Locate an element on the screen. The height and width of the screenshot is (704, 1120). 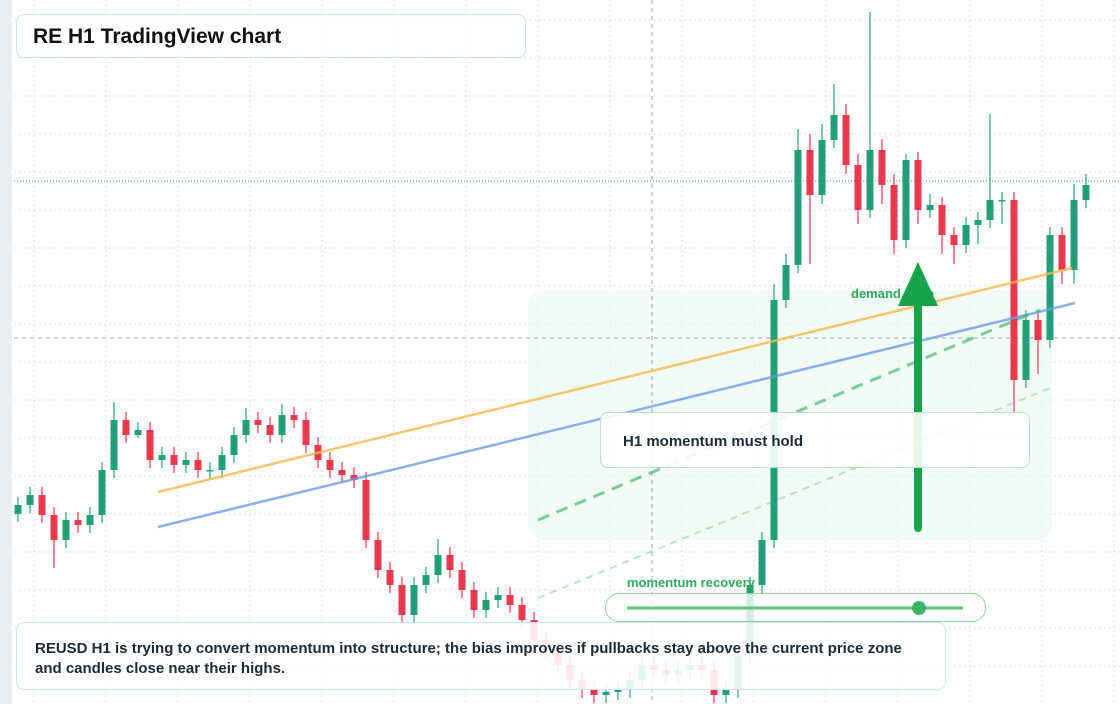
hold-label: H1 momentum must hold is located at coordinates (713, 441).